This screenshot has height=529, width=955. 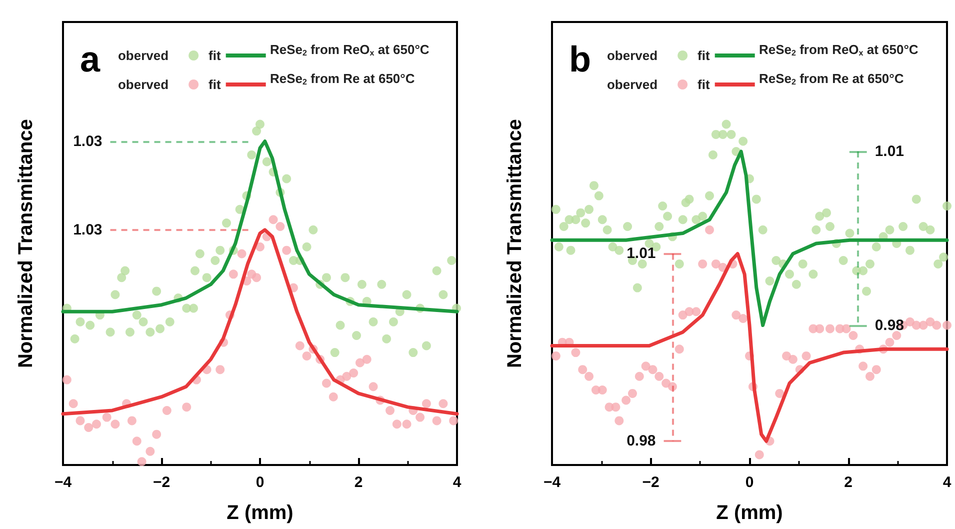 What do you see at coordinates (552, 482) in the screenshot?
I see `x-tick-label: −4` at bounding box center [552, 482].